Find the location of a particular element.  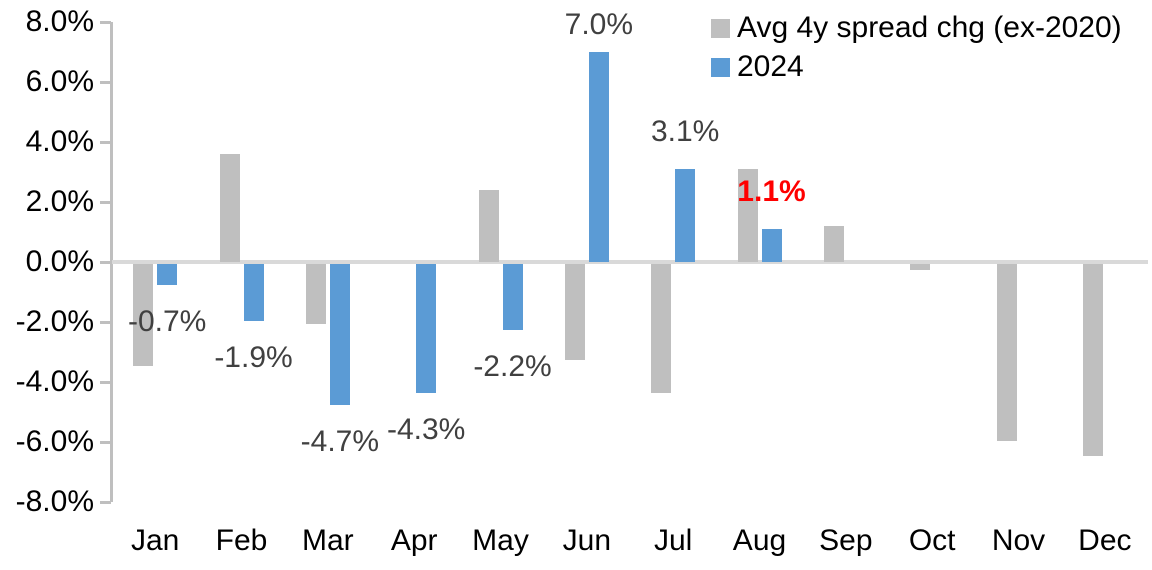

data-label-jun: 7.0% is located at coordinates (599, 24).